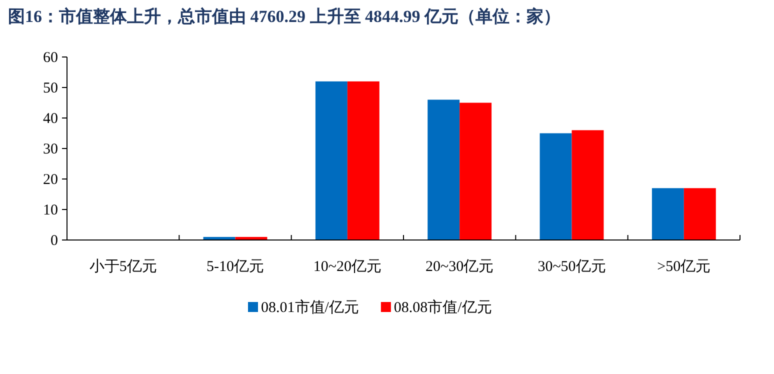 The height and width of the screenshot is (374, 774). What do you see at coordinates (310, 307) in the screenshot?
I see `legend-label: 08.01市值/亿元` at bounding box center [310, 307].